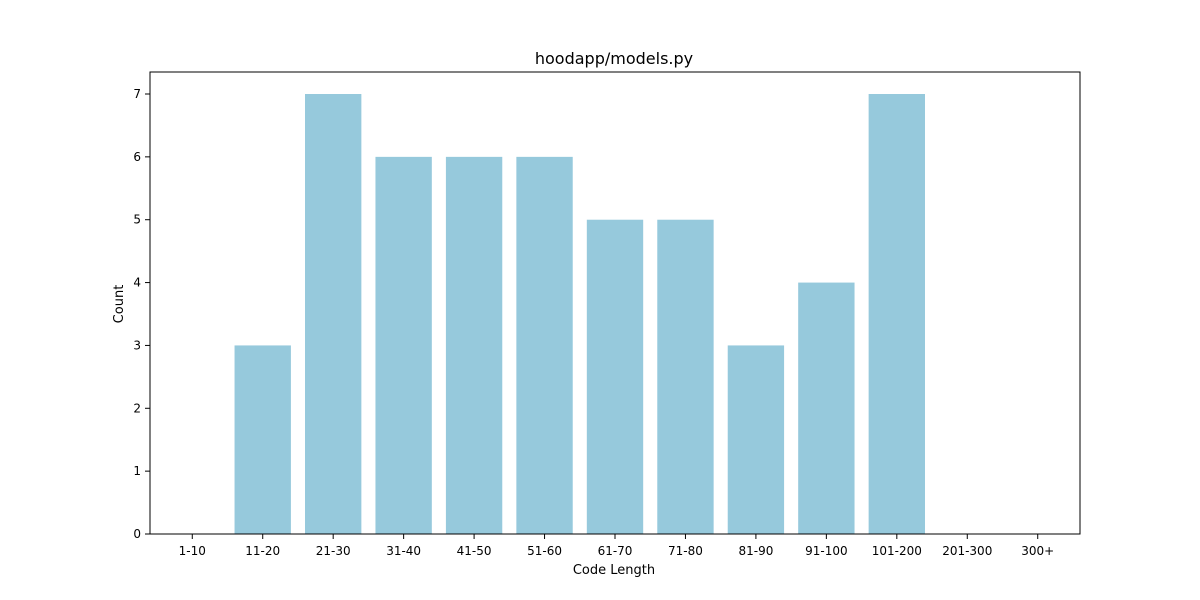 Image resolution: width=1200 pixels, height=600 pixels. What do you see at coordinates (137, 94) in the screenshot?
I see `y-tick-label: 7` at bounding box center [137, 94].